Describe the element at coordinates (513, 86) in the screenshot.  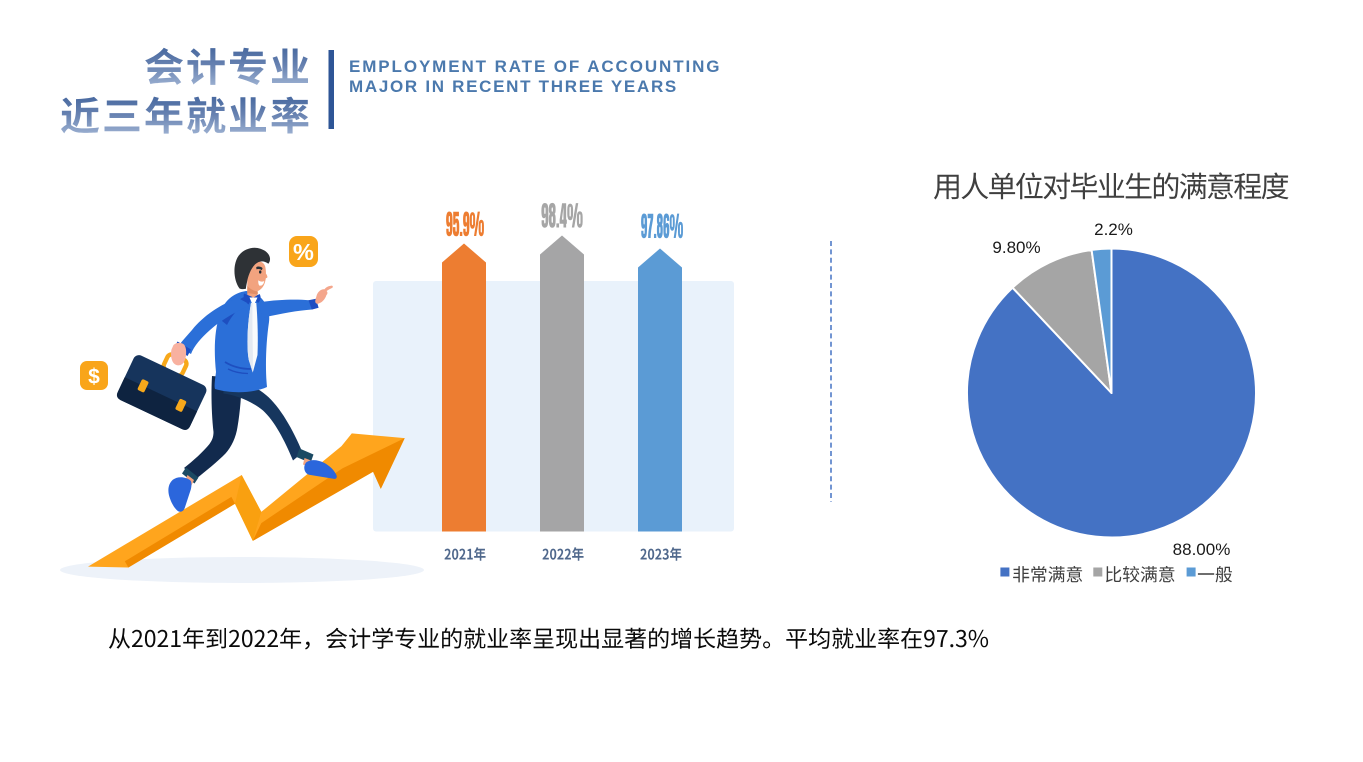
I see `svg-text: MAJOR IN RECENT THREE YEARS` at that location.